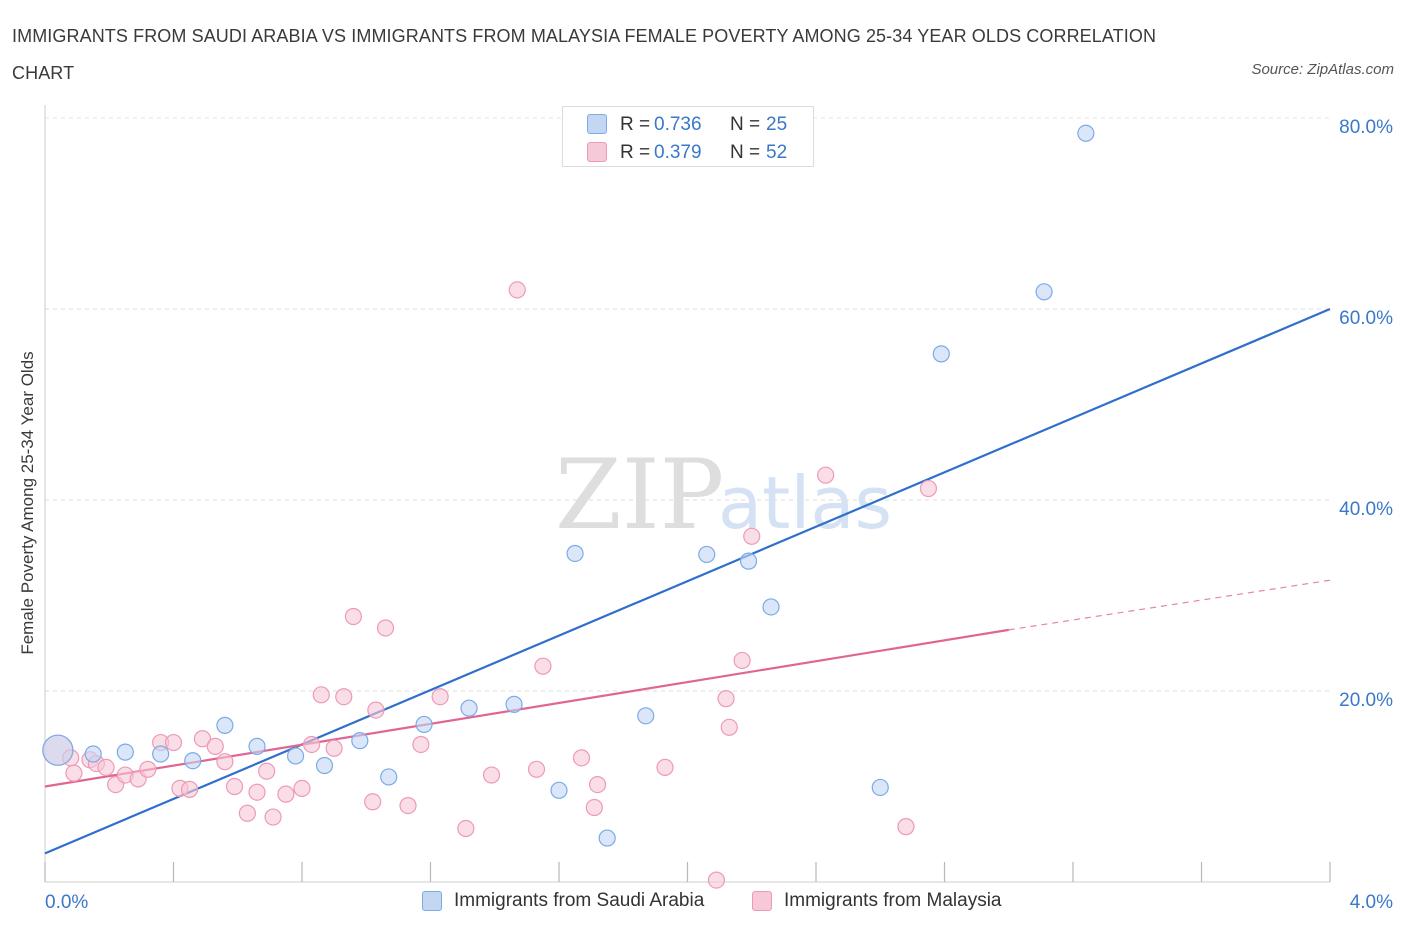 This screenshot has width=1406, height=930. What do you see at coordinates (639, 495) in the screenshot?
I see `watermark-zip: ZIP` at bounding box center [639, 495].